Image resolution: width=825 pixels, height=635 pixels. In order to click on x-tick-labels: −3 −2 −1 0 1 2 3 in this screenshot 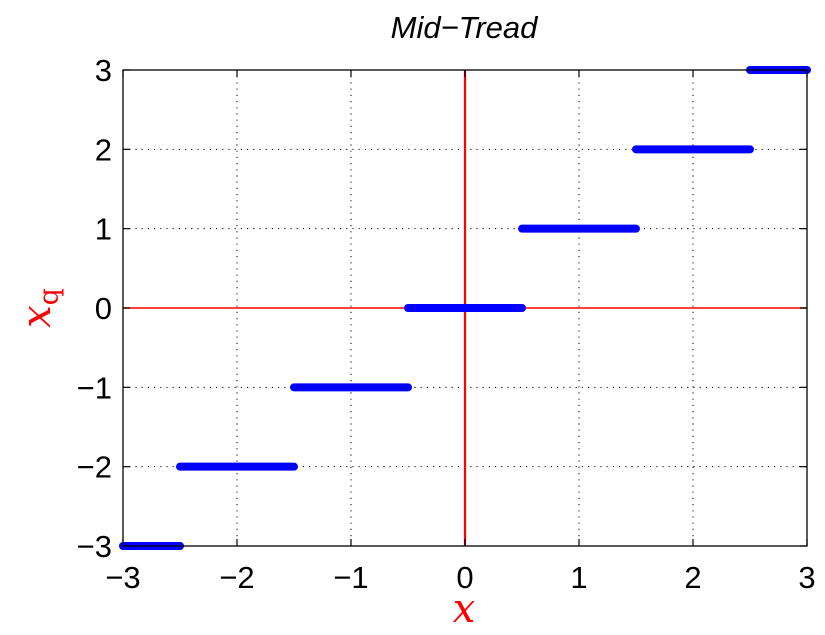, I will do `click(460, 577)`.